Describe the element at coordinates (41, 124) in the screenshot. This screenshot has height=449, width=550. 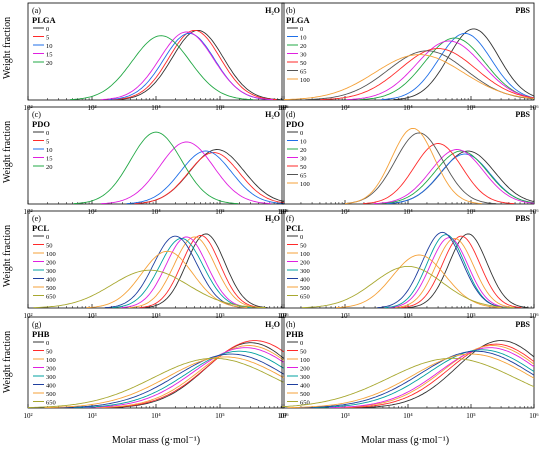
I see `polymer-label: PDO` at that location.